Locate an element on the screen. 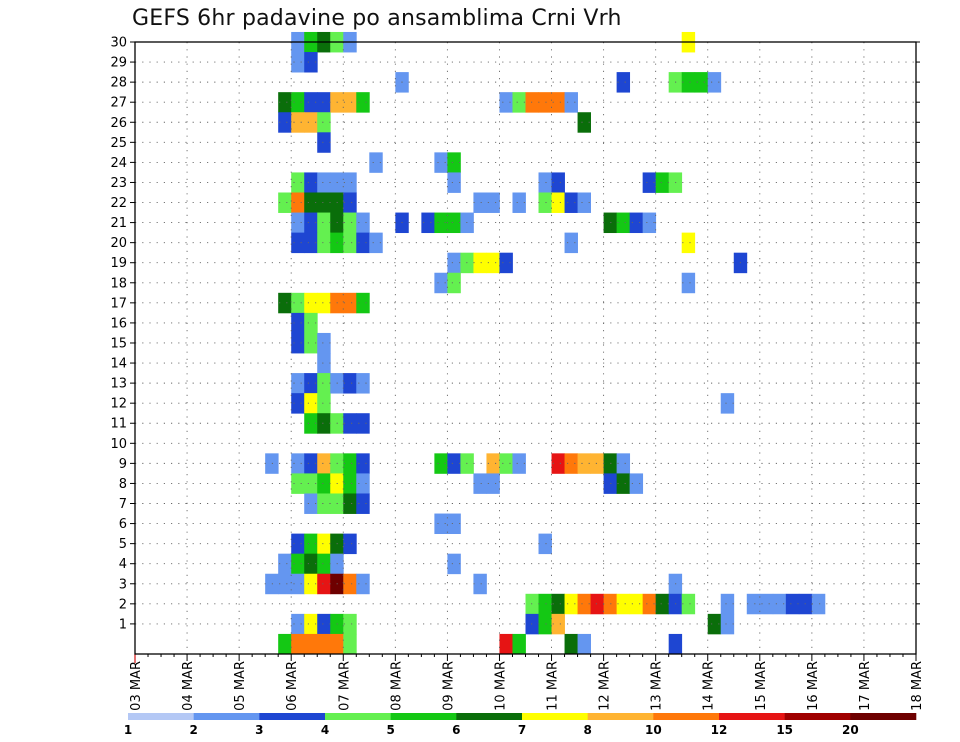 The height and width of the screenshot is (742, 960). x-tick-label: 18 MAR is located at coordinates (917, 686).